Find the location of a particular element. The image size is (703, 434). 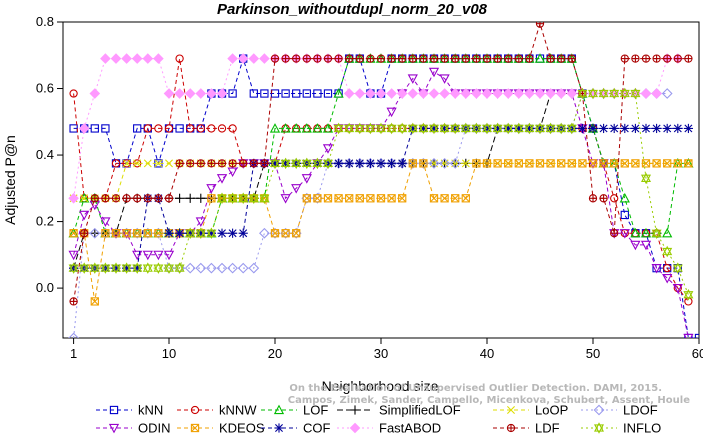

legend-label: KDEOS is located at coordinates (242, 427).